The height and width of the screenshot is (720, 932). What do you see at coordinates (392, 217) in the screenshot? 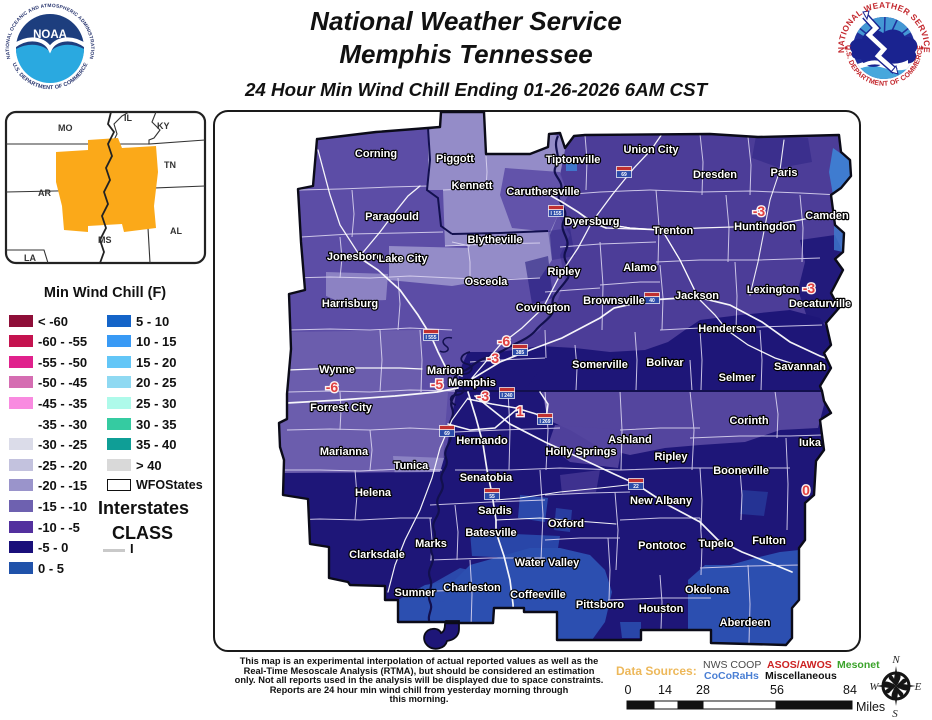
I see `svg-text: Paragould` at bounding box center [392, 217].